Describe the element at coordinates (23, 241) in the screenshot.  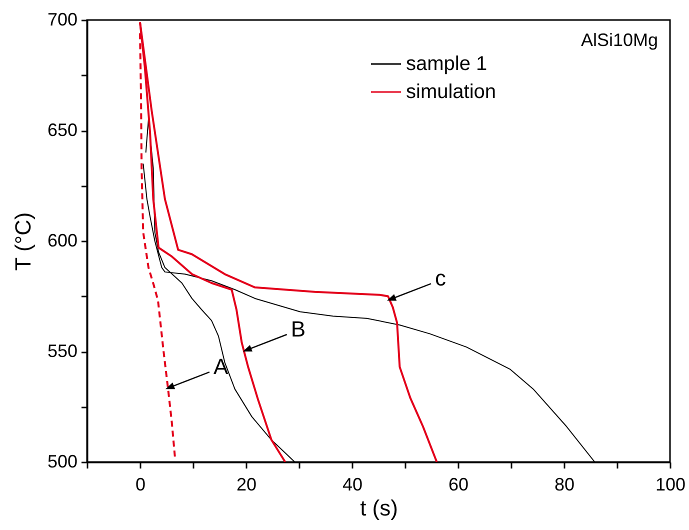
I see `y-axis-title: T (°C)` at that location.